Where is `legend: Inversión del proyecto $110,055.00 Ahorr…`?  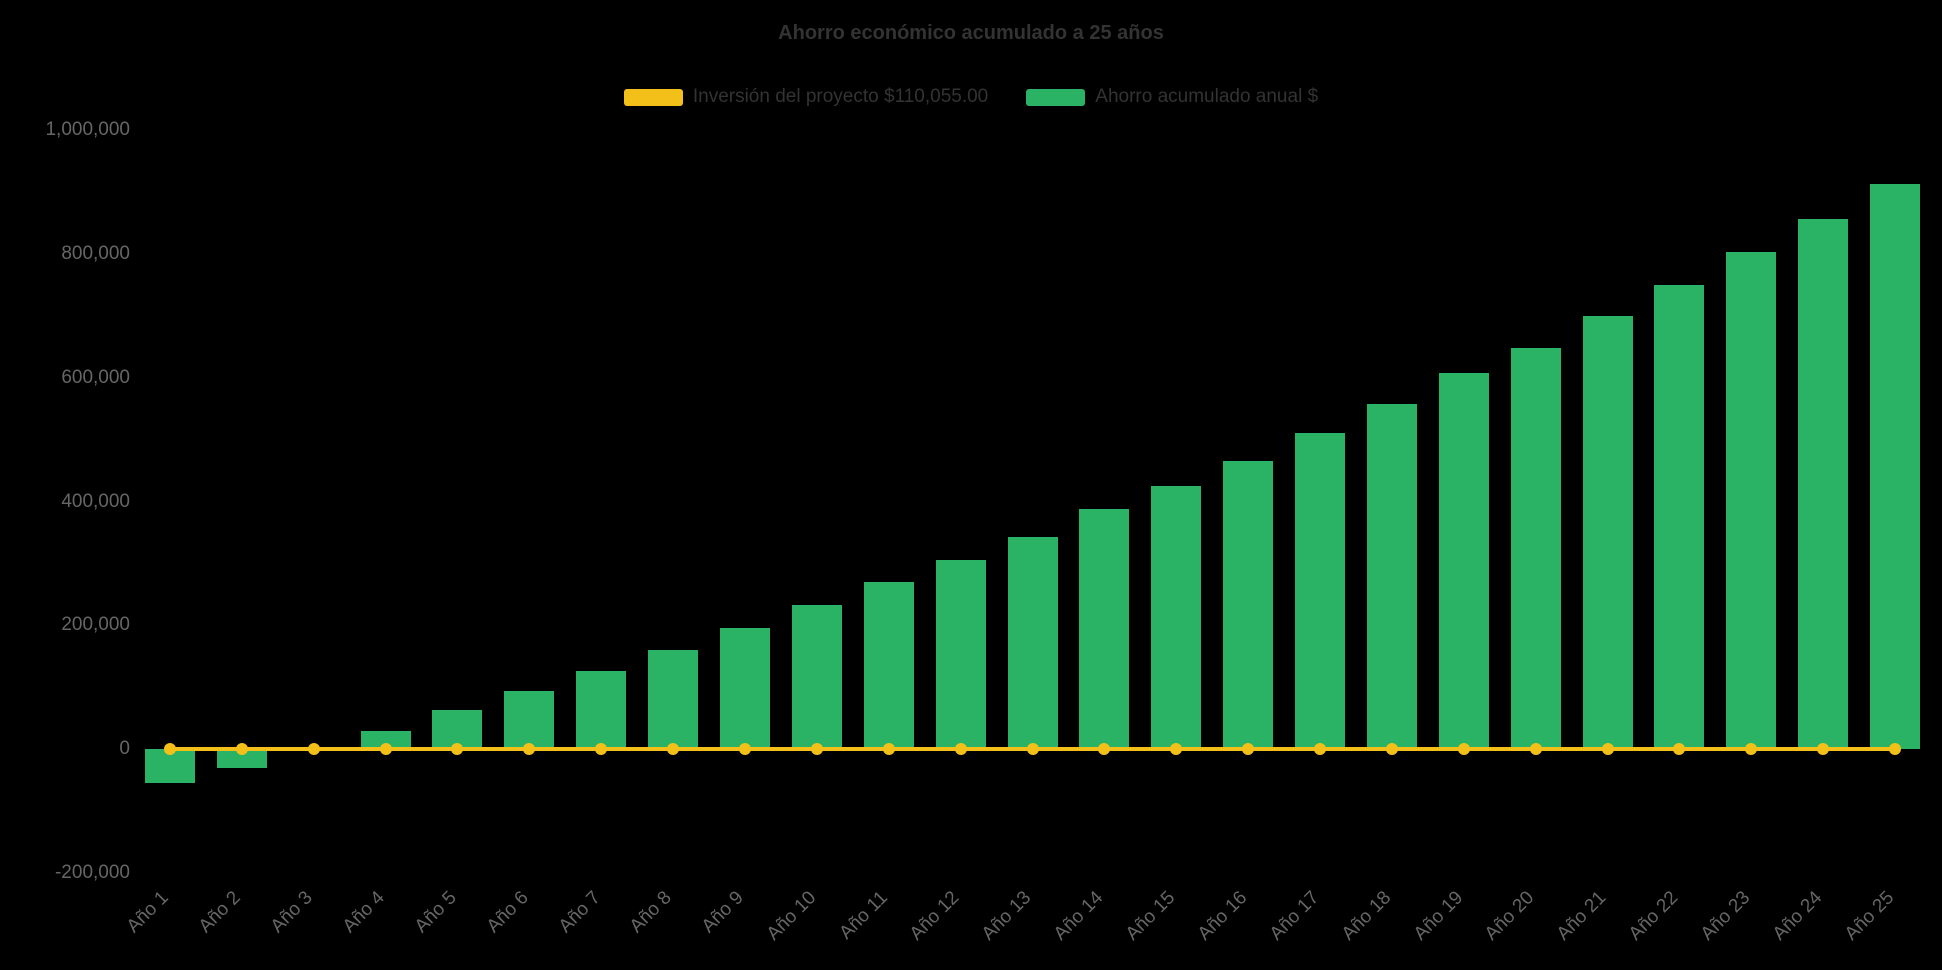 legend: Inversión del proyecto $110,055.00 Ahorr… is located at coordinates (971, 97).